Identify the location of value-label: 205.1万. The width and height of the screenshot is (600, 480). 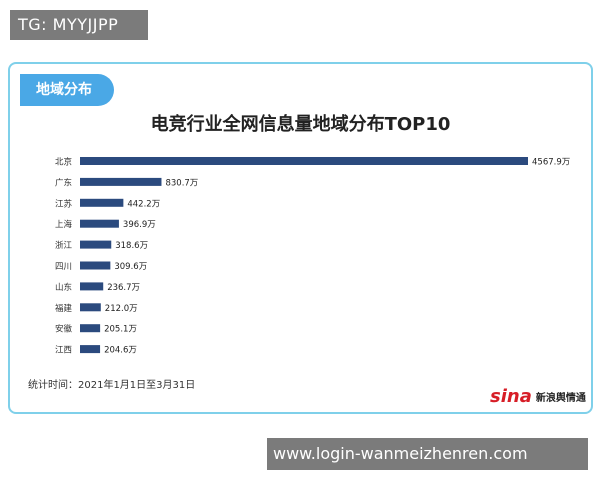
(120, 330).